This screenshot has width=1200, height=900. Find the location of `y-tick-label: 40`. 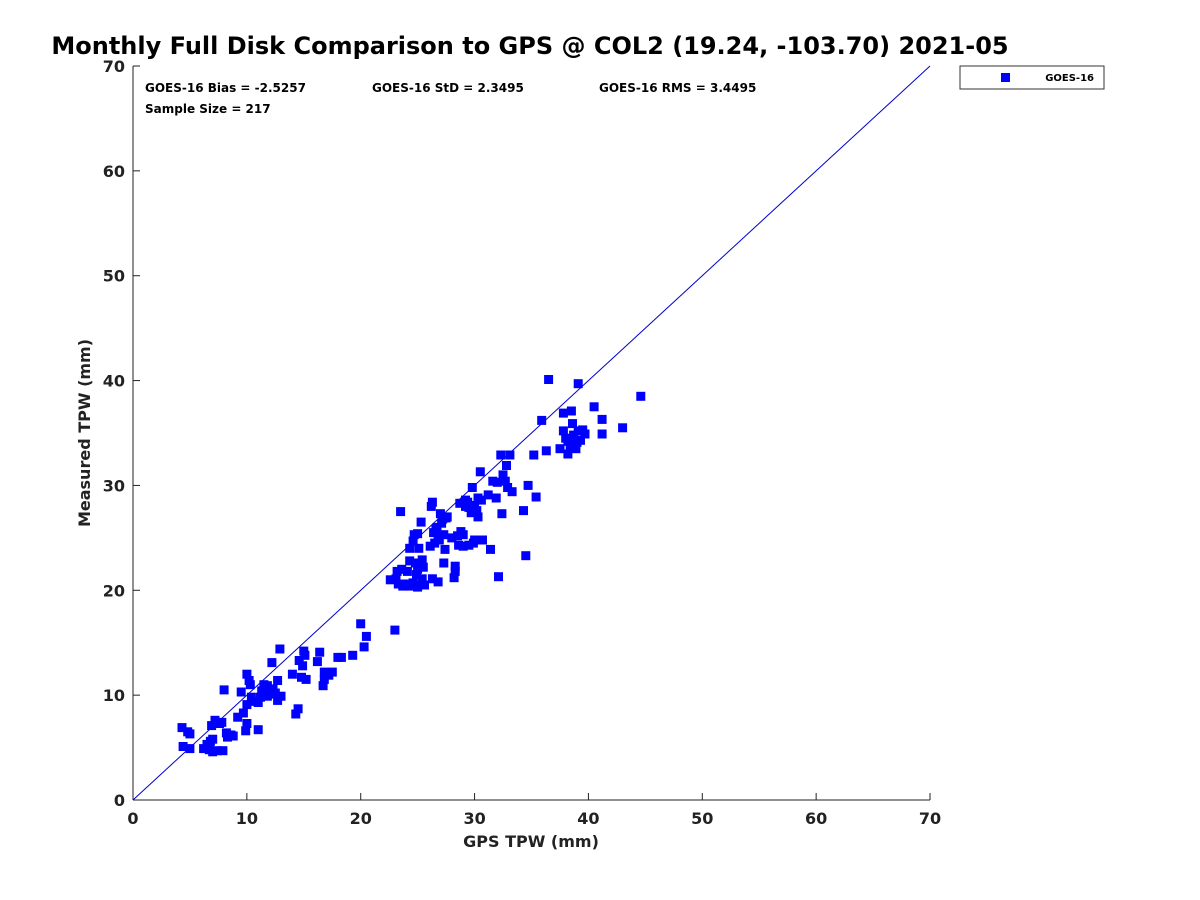

y-tick-label: 40 is located at coordinates (114, 381).